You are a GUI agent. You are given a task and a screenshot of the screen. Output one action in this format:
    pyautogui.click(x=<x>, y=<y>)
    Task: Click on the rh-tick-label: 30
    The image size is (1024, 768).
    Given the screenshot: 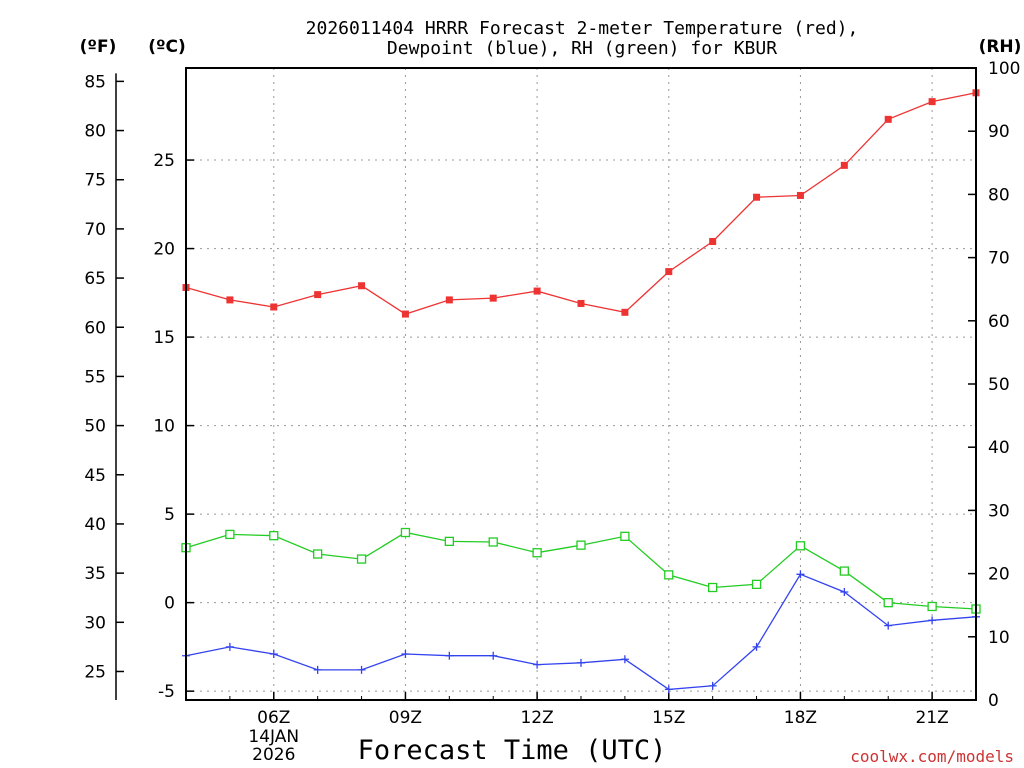 What is the action you would take?
    pyautogui.click(x=999, y=511)
    